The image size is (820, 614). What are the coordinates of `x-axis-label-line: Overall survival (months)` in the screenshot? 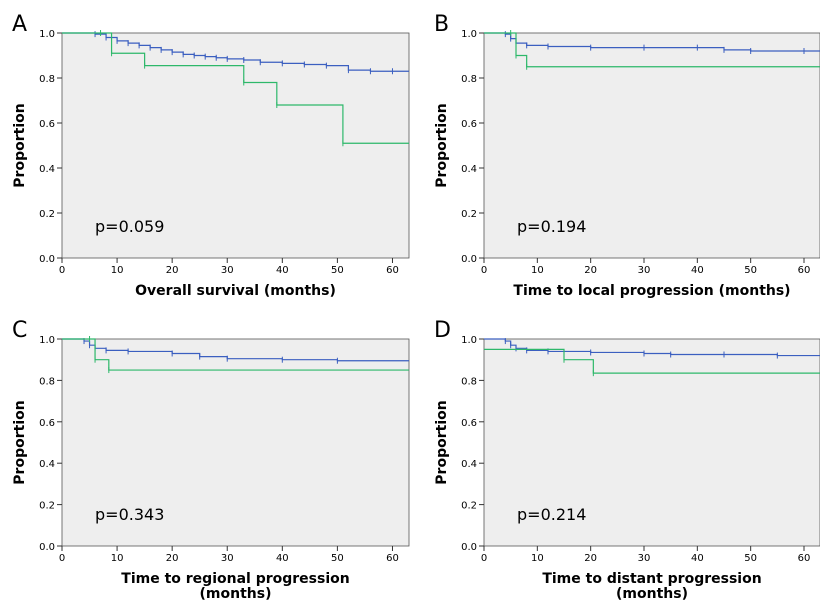 It's located at (235, 291).